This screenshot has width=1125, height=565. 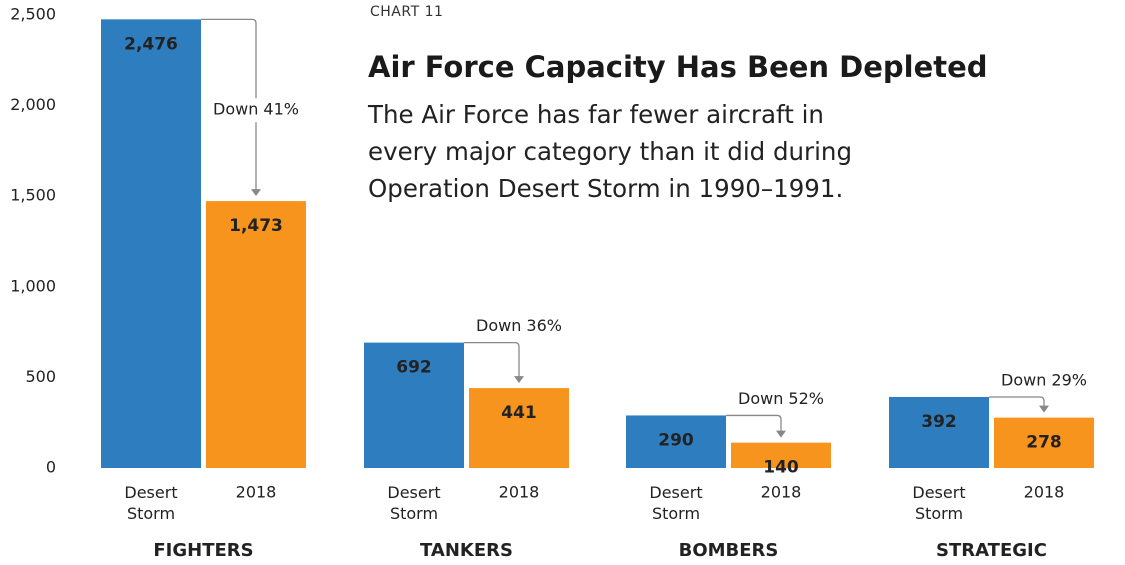 What do you see at coordinates (33, 14) in the screenshot?
I see `y-tick-label: 2,500` at bounding box center [33, 14].